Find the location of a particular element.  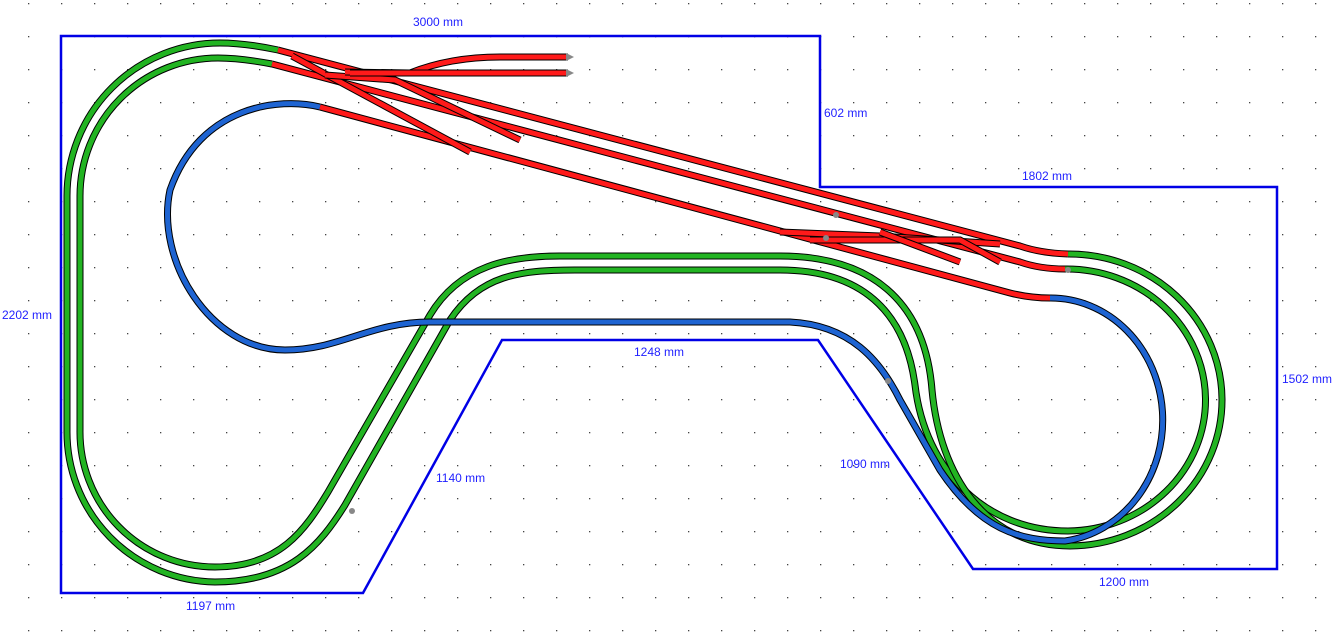

dimension-bottom-right: 1200 mm is located at coordinates (1124, 582).